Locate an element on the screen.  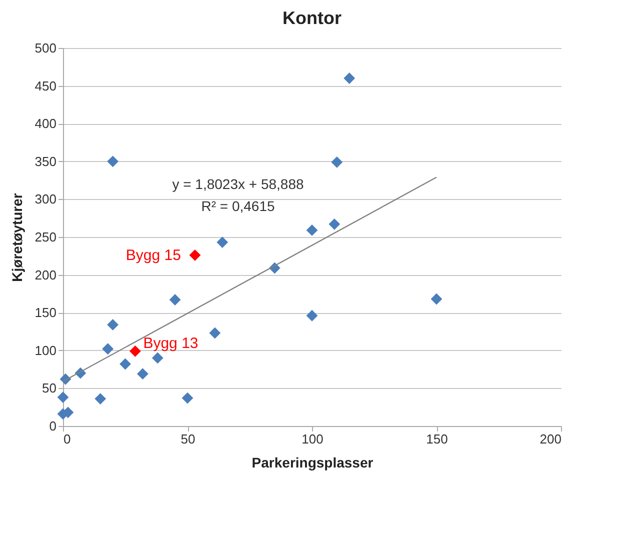
x-tick-label: 0 is located at coordinates (67, 439).